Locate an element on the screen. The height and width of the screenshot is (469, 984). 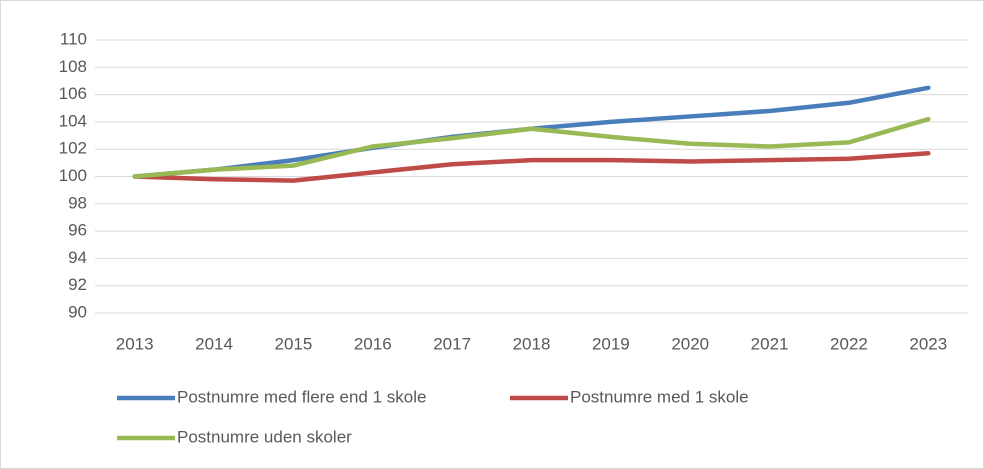
y-tick-label: 100 is located at coordinates (73, 175).